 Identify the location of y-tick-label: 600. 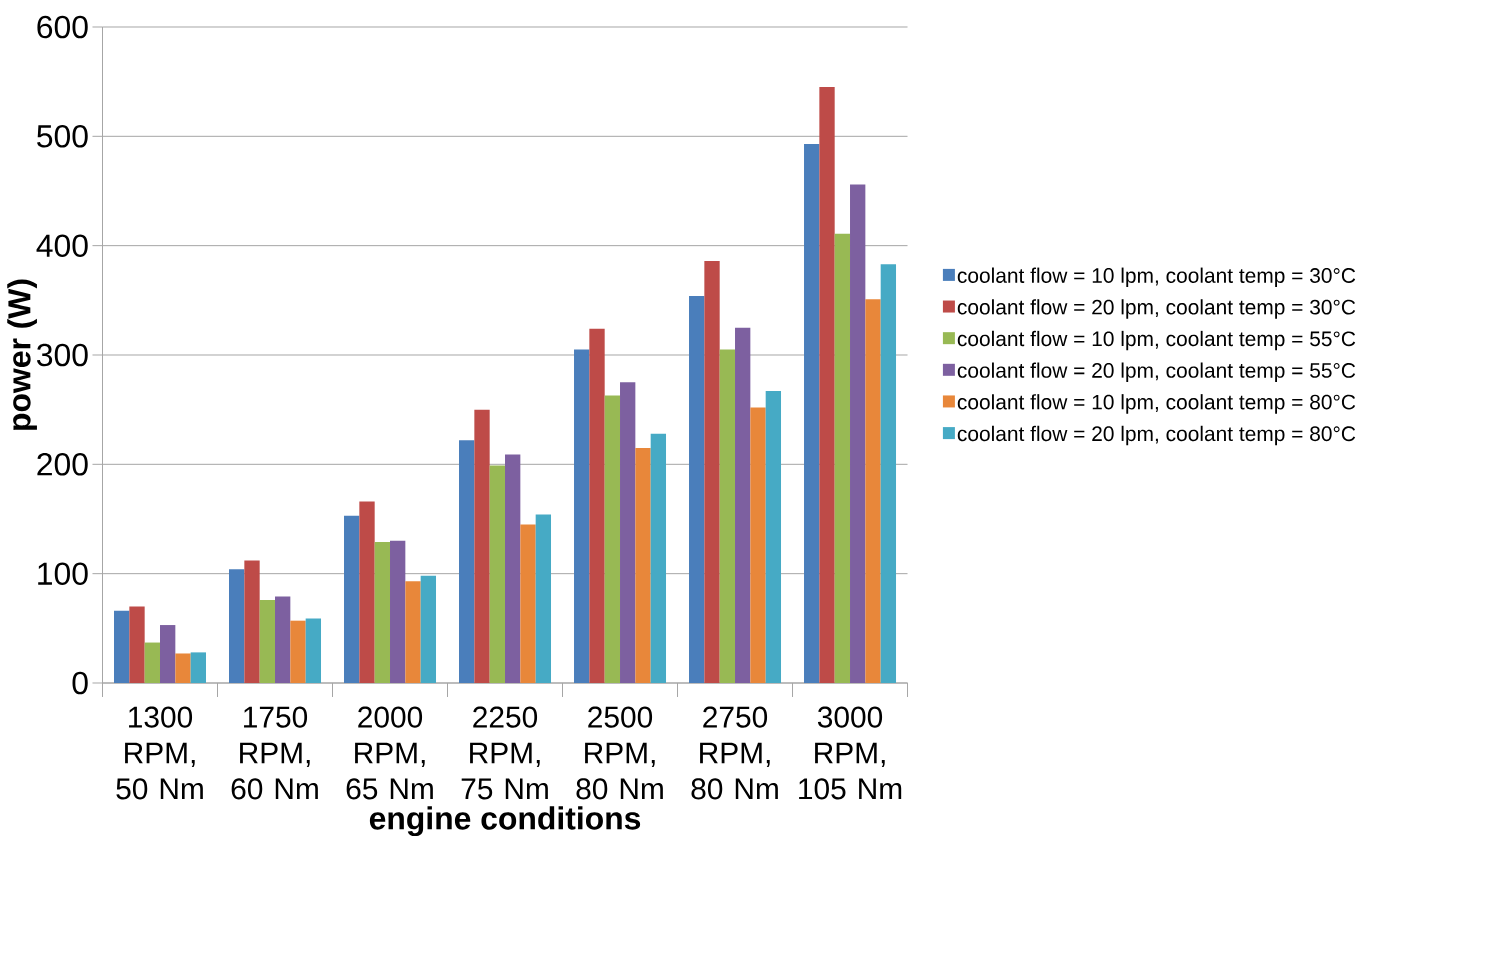
(62, 27).